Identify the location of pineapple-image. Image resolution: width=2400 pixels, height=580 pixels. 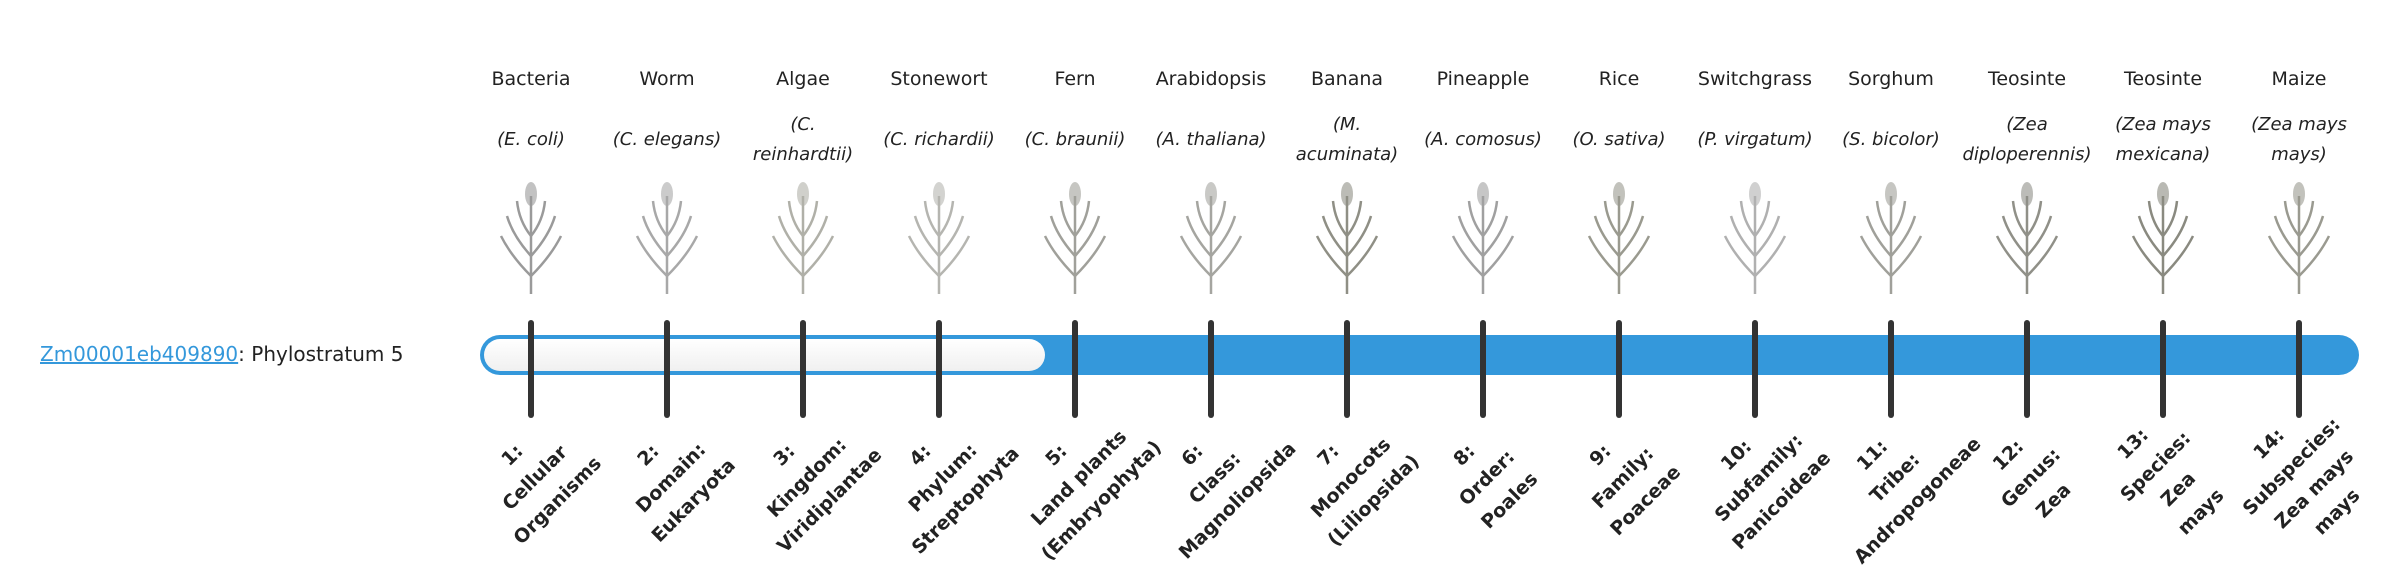
(1483, 238).